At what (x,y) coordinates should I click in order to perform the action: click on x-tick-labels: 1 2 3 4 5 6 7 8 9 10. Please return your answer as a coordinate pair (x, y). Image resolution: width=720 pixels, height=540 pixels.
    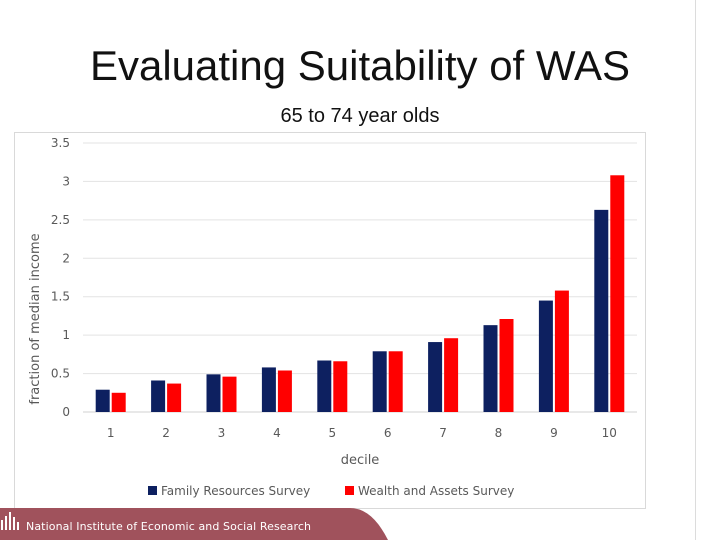
    Looking at the image, I should click on (362, 433).